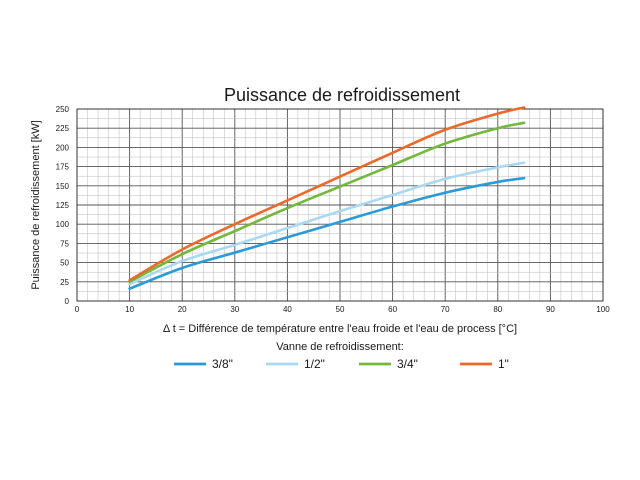 Image resolution: width=640 pixels, height=480 pixels. I want to click on y-tick-label: 50, so click(64, 263).